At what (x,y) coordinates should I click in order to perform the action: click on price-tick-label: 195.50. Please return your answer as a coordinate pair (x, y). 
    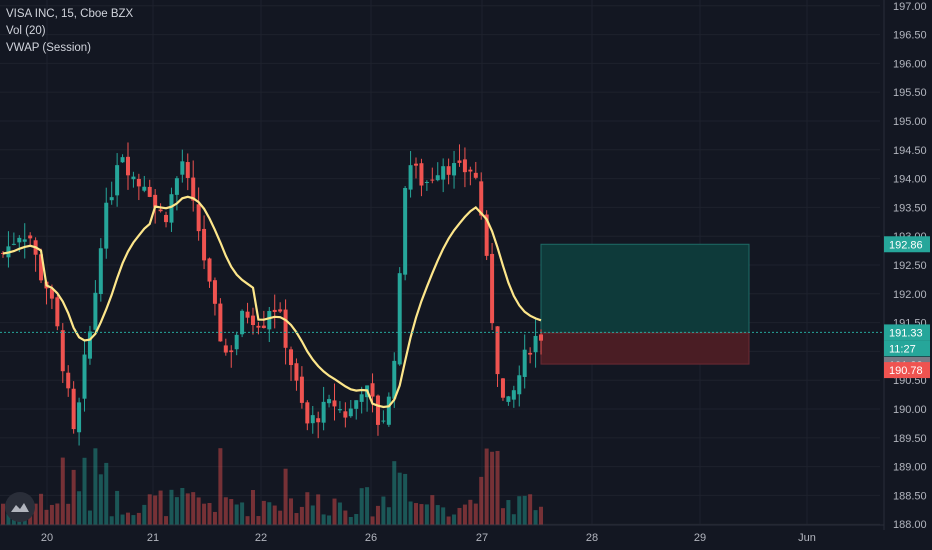
    Looking at the image, I should click on (910, 93).